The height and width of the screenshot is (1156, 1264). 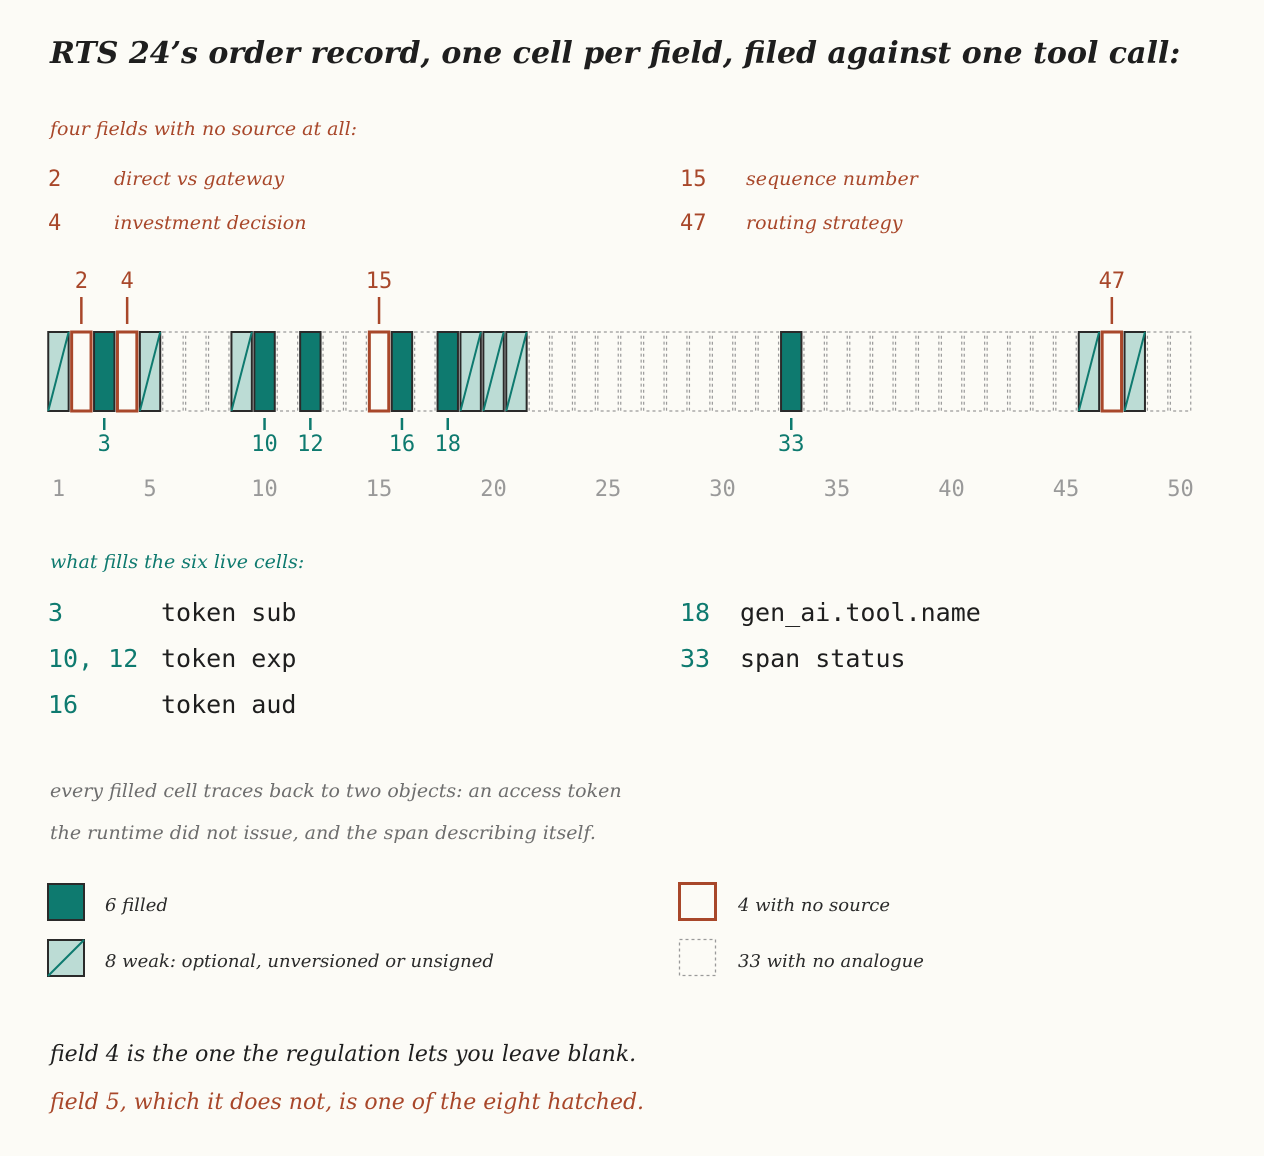 I want to click on legend-no-source-label: 4 with no source, so click(x=814, y=905).